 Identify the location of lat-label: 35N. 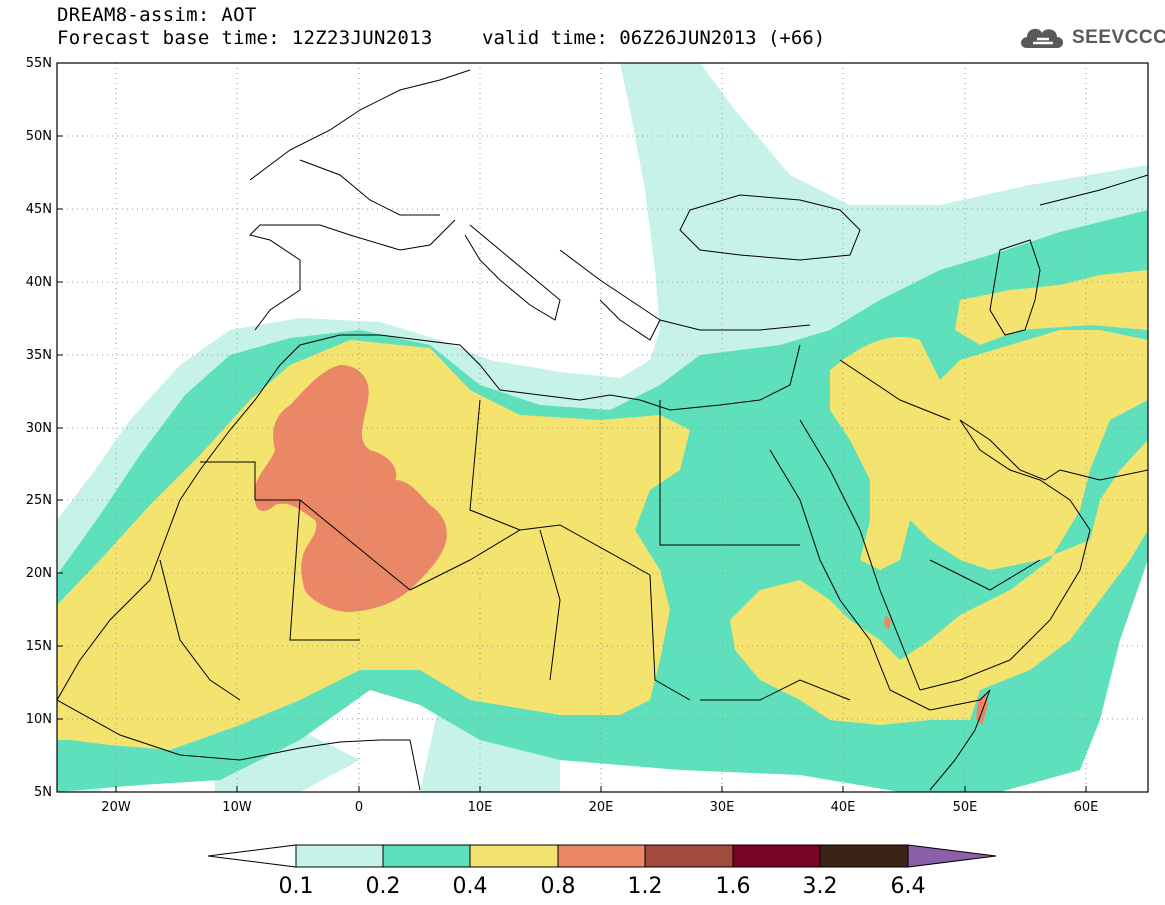
(39, 355).